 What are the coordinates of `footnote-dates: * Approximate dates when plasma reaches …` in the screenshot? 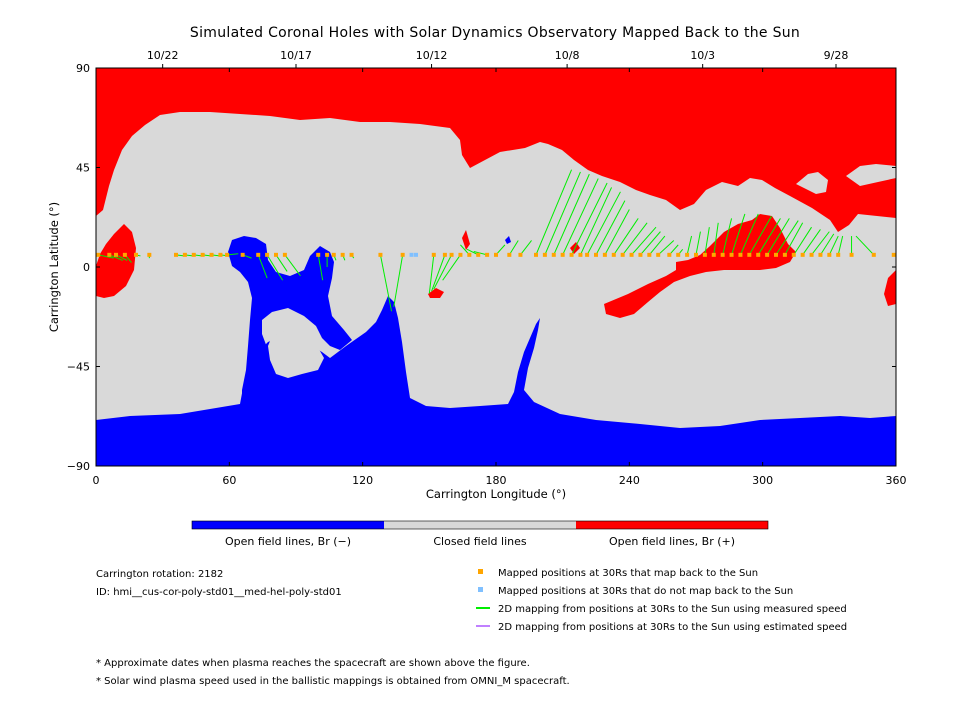 It's located at (313, 663).